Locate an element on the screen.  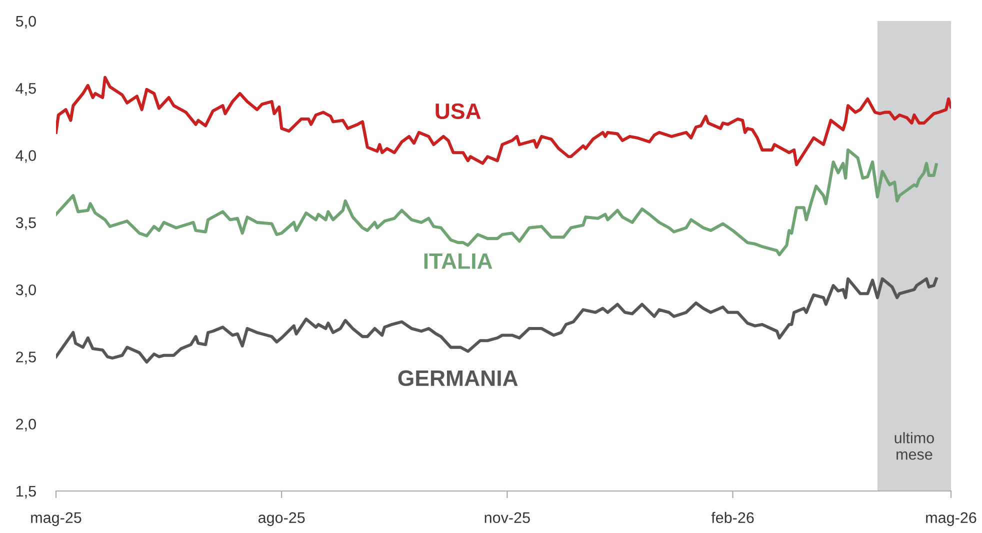
x-tick-label: feb-26 is located at coordinates (732, 518).